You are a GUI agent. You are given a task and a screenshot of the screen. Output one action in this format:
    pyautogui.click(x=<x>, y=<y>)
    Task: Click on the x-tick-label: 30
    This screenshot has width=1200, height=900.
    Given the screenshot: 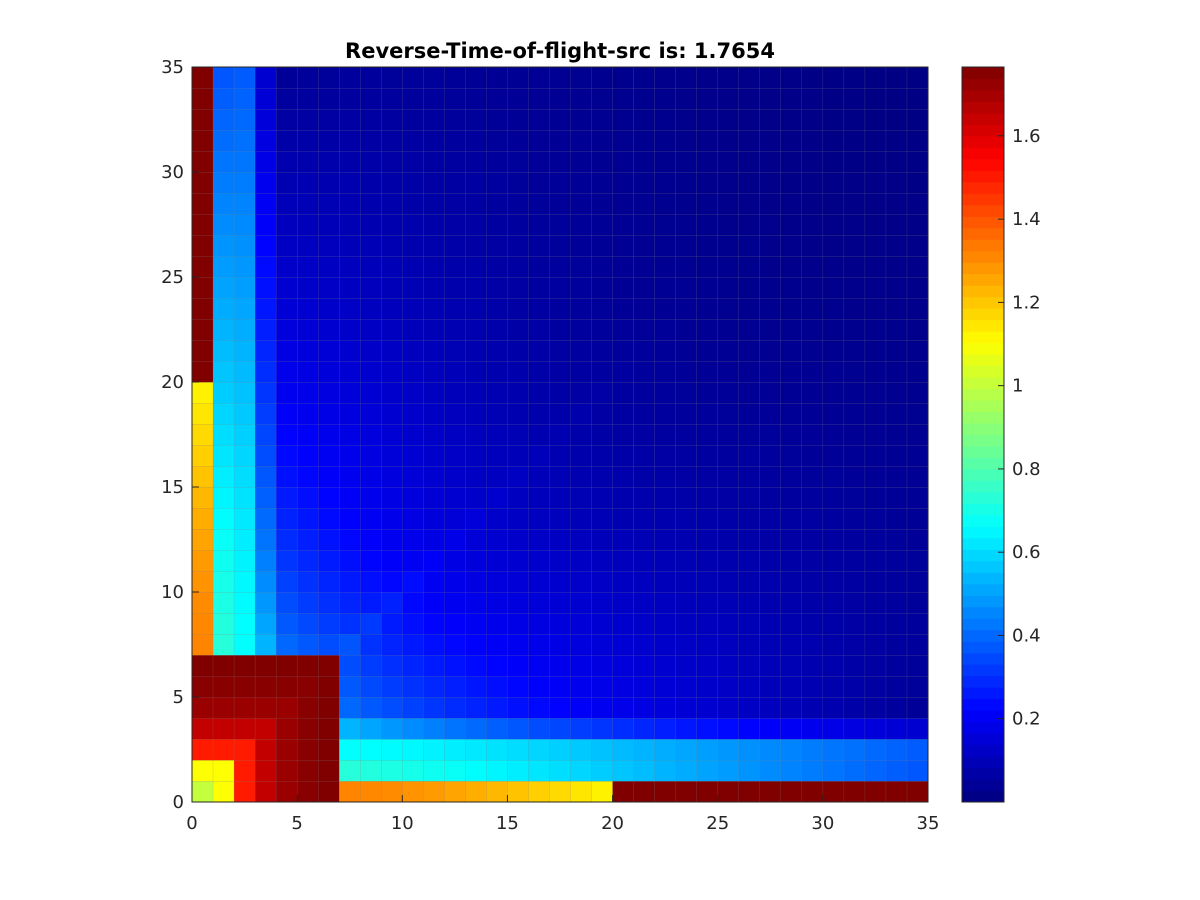 What is the action you would take?
    pyautogui.click(x=822, y=823)
    